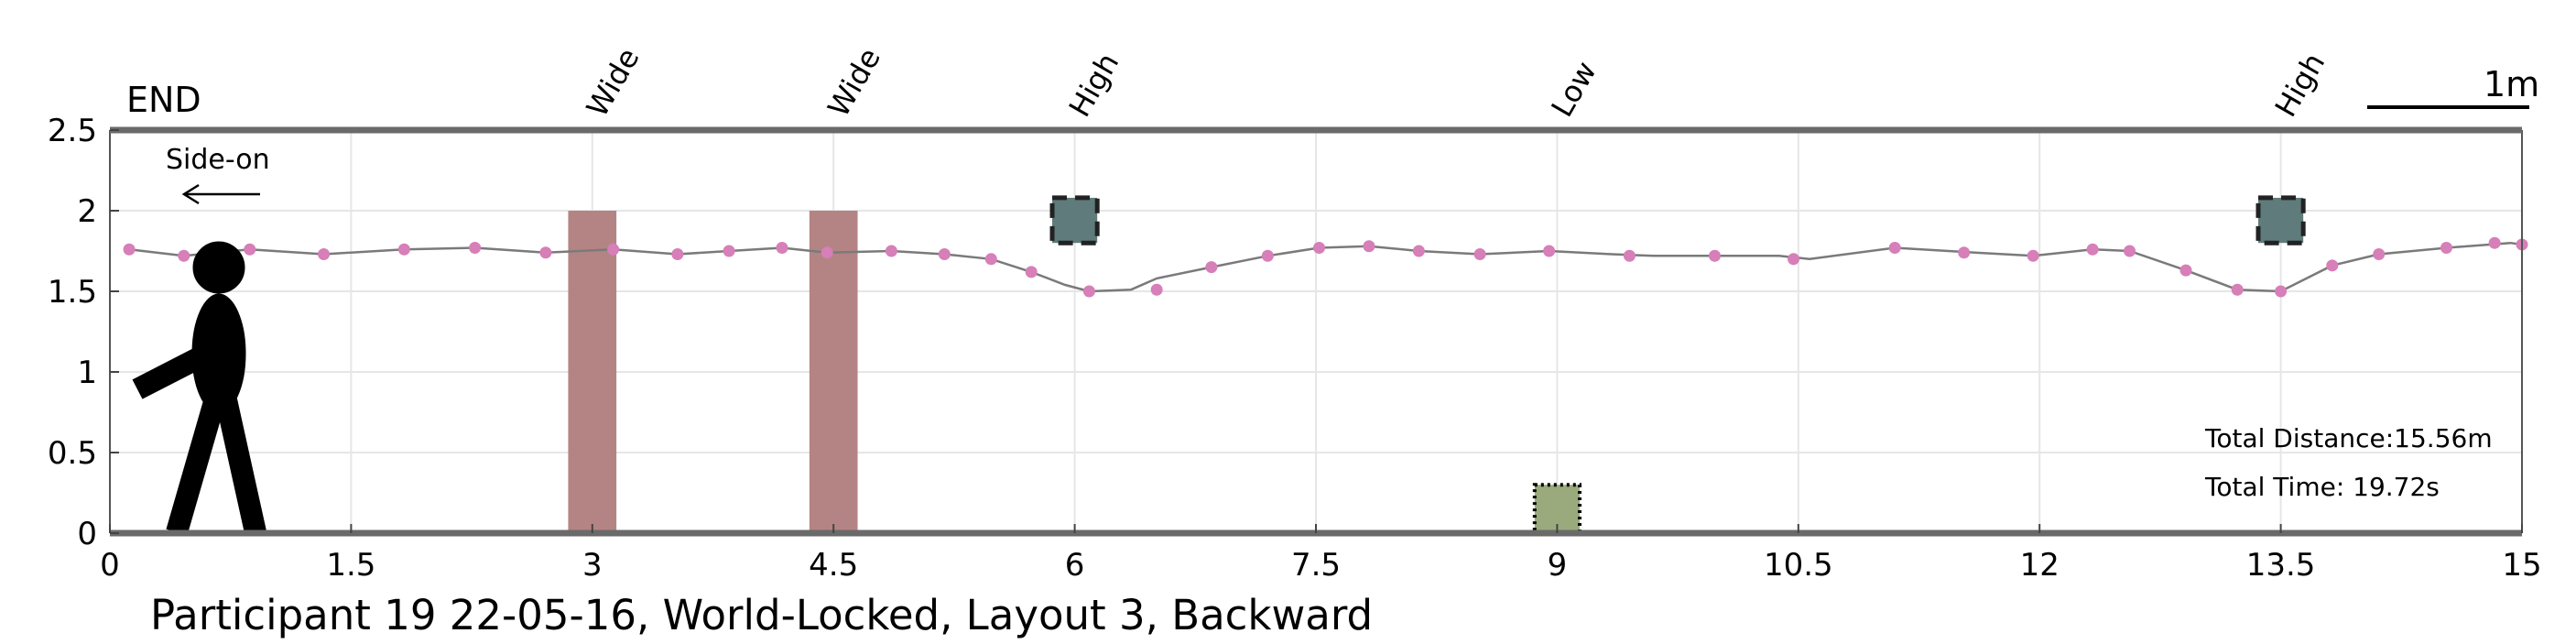 The image size is (2576, 644). What do you see at coordinates (2511, 84) in the screenshot?
I see `scale-bar-label: 1m` at bounding box center [2511, 84].